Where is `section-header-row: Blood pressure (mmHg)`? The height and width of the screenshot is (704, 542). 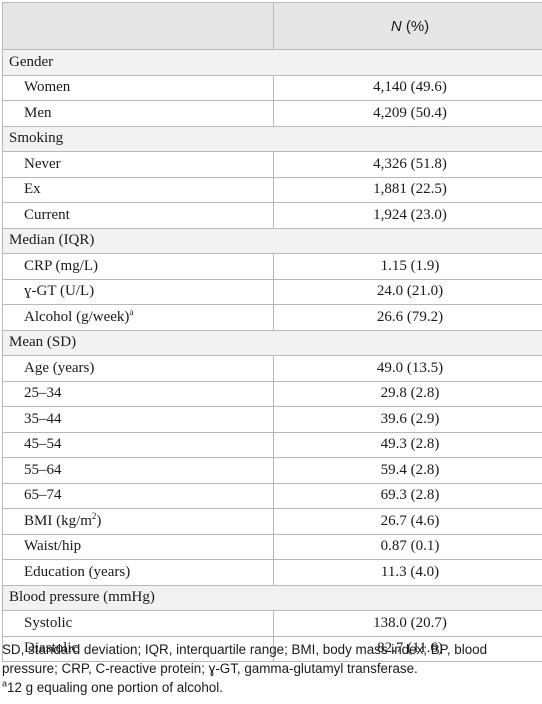
section-header-row: Blood pressure (mmHg) is located at coordinates (272, 597).